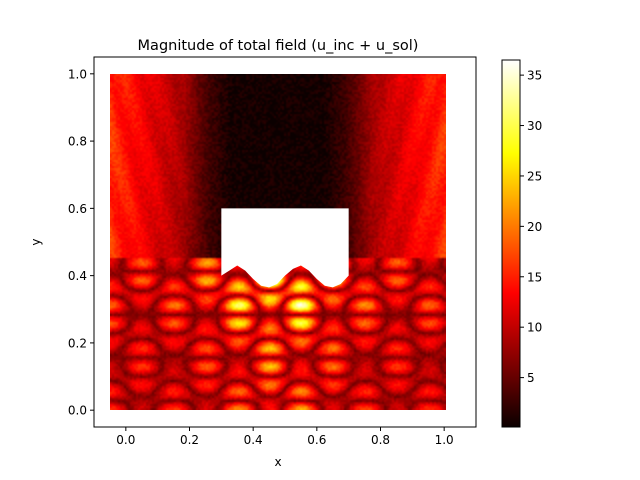 The image size is (640, 480). Describe the element at coordinates (81, 242) in the screenshot. I see `y-axis: 0.0 0.2 0.4 0.6 0.8 1.0` at that location.